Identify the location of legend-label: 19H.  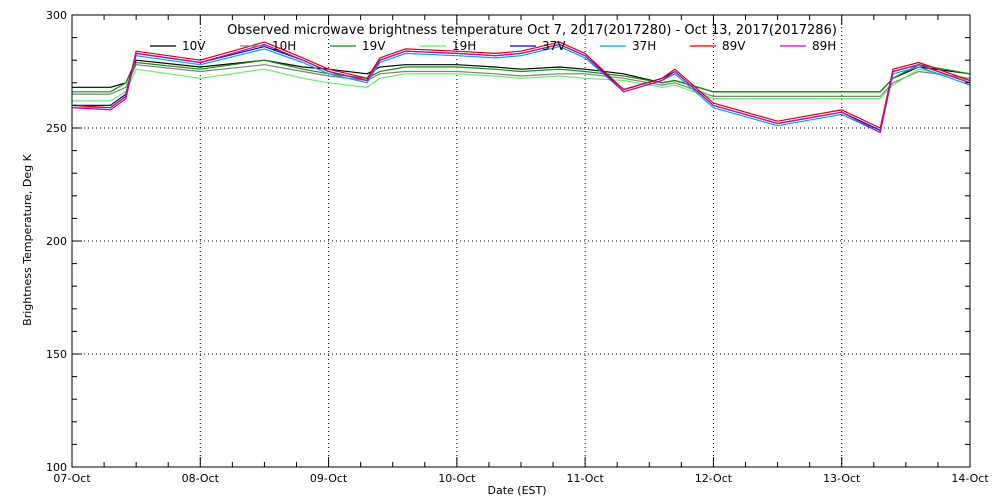
(464, 46).